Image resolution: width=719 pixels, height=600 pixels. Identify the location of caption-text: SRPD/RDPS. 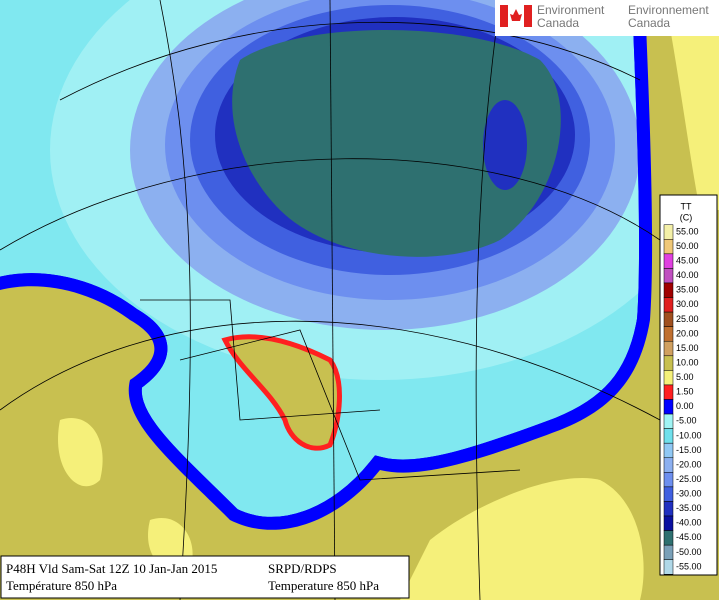
(302, 568).